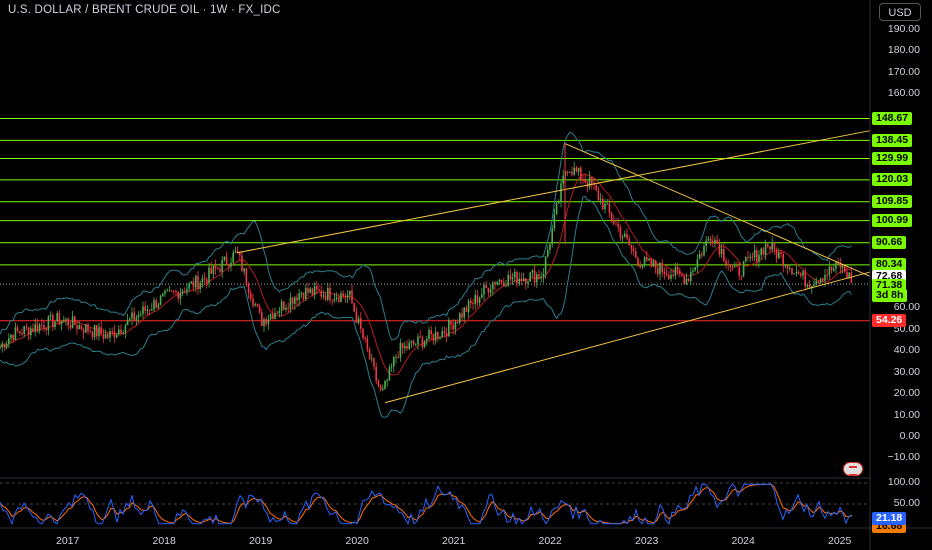  Describe the element at coordinates (426, 504) in the screenshot. I see `oscillator-d-line` at that location.